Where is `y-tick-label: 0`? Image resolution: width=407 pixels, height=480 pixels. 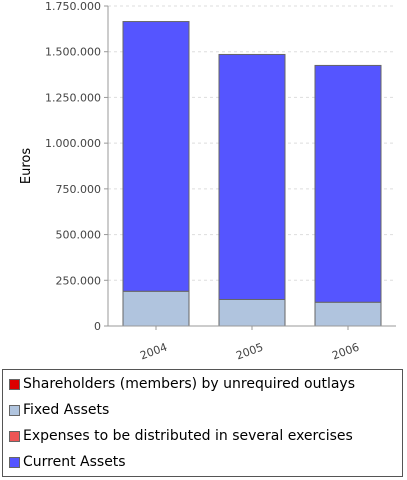
y-tick-label: 0 is located at coordinates (97, 326).